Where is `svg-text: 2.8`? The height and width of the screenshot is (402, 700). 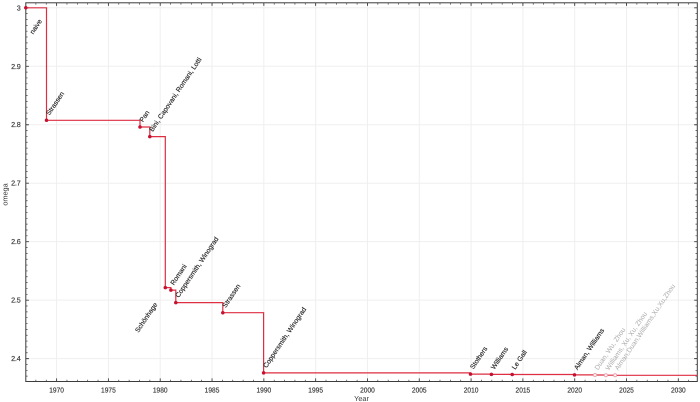
svg-text: 2.8 is located at coordinates (16, 124).